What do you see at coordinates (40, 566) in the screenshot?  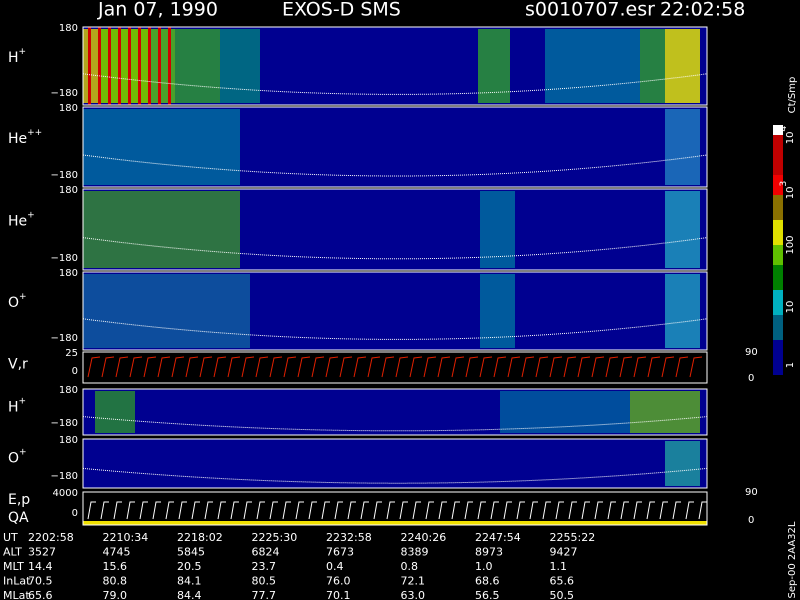 I see `table-cell: 14.4` at bounding box center [40, 566].